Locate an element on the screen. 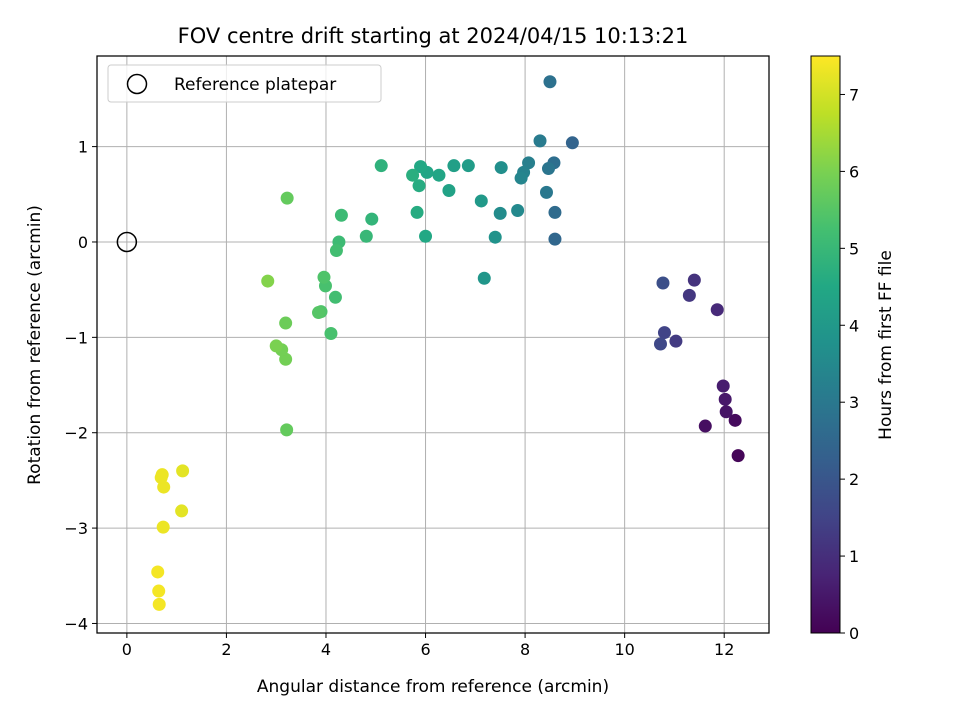 The image size is (960, 720). y-ticks: −4 −3 −2 −1 0 1 is located at coordinates (80, 385).